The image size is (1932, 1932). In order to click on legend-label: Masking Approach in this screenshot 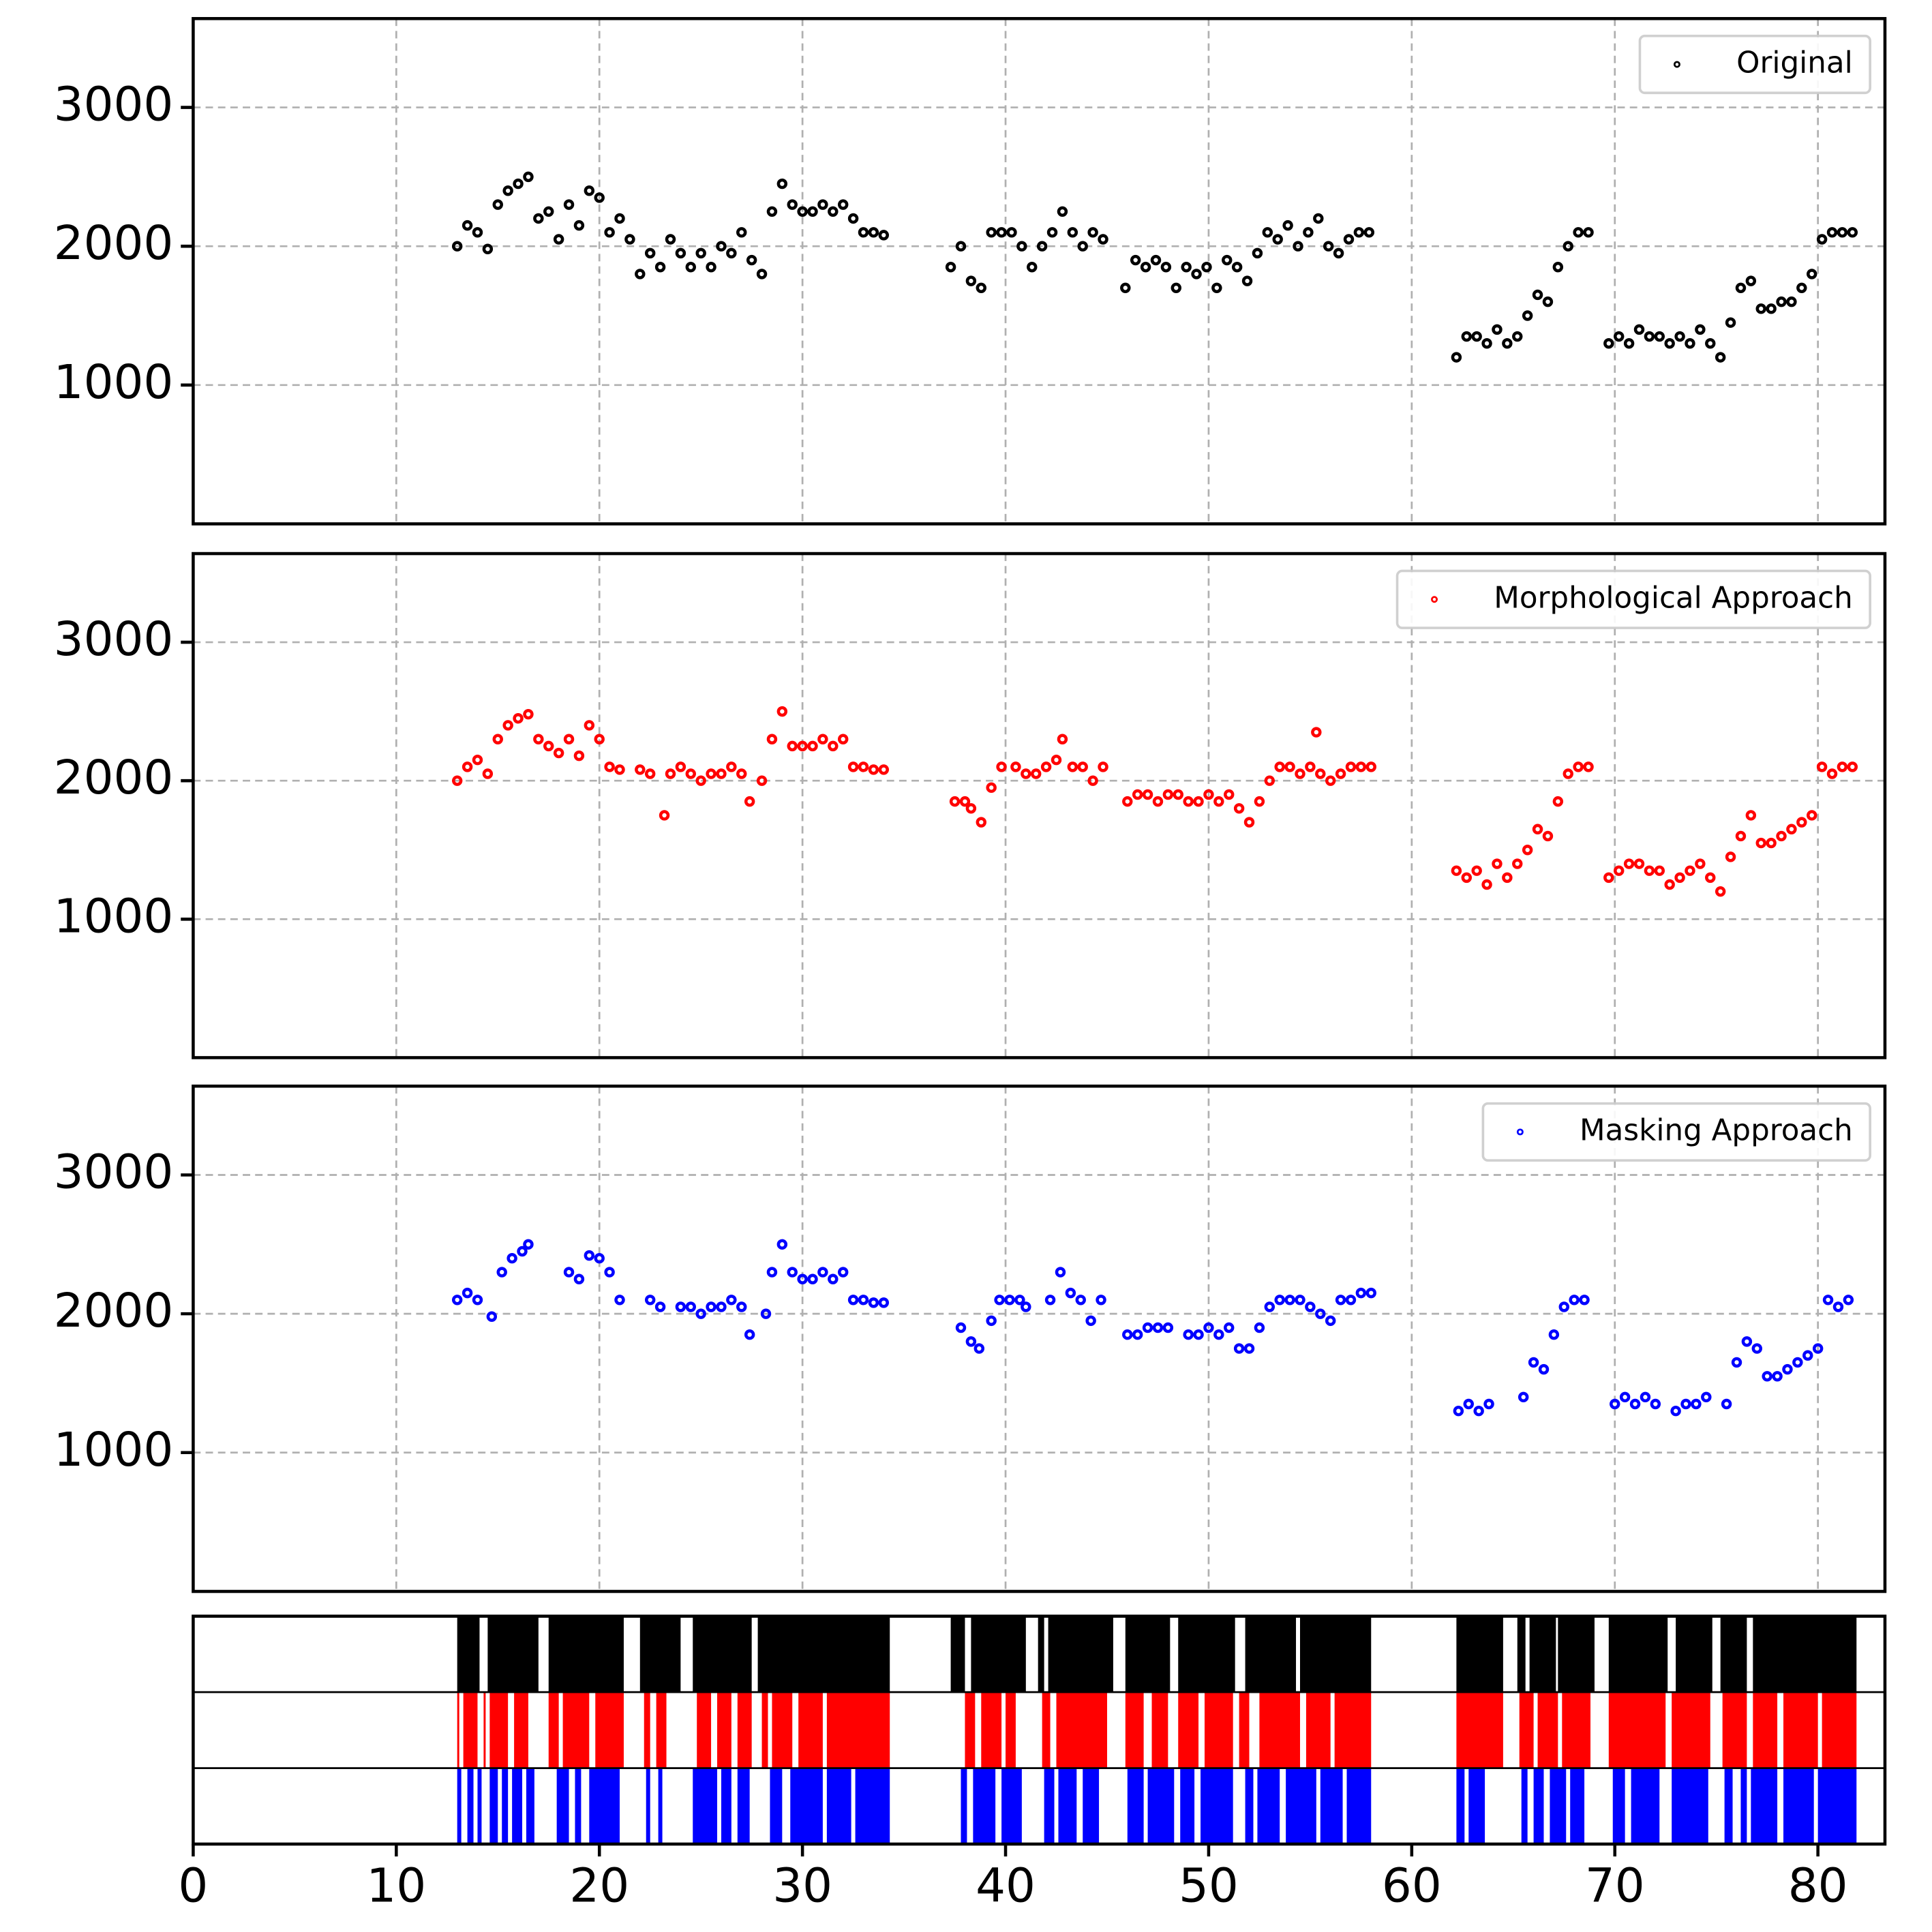, I will do `click(1716, 1130)`.